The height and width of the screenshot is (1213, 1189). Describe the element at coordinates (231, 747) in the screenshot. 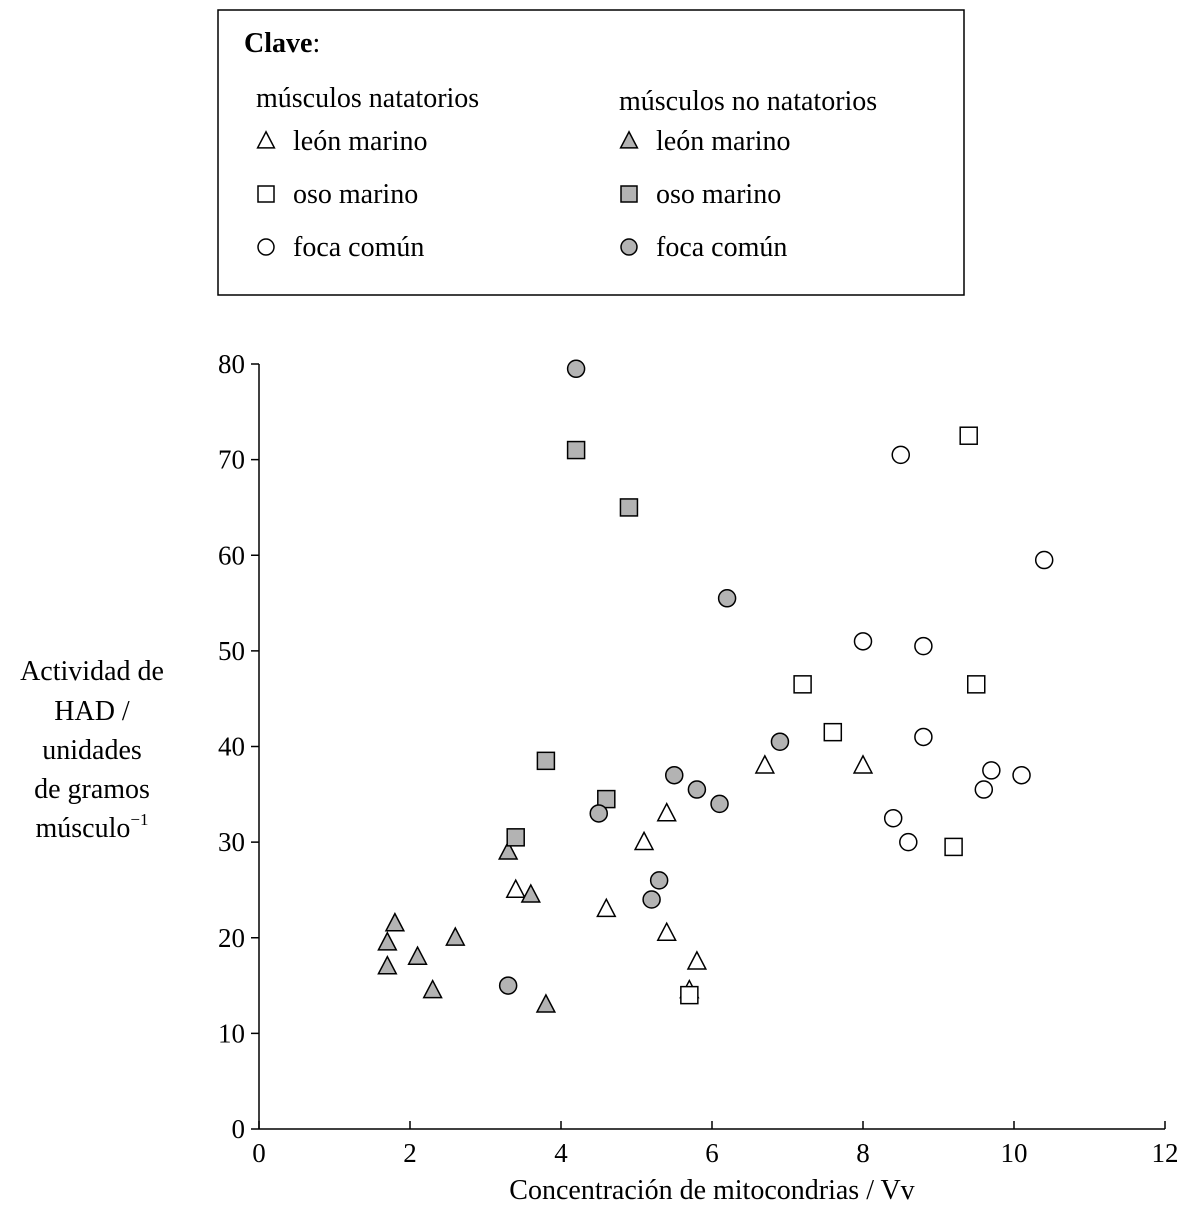

I see `y-tick-label: 40` at that location.